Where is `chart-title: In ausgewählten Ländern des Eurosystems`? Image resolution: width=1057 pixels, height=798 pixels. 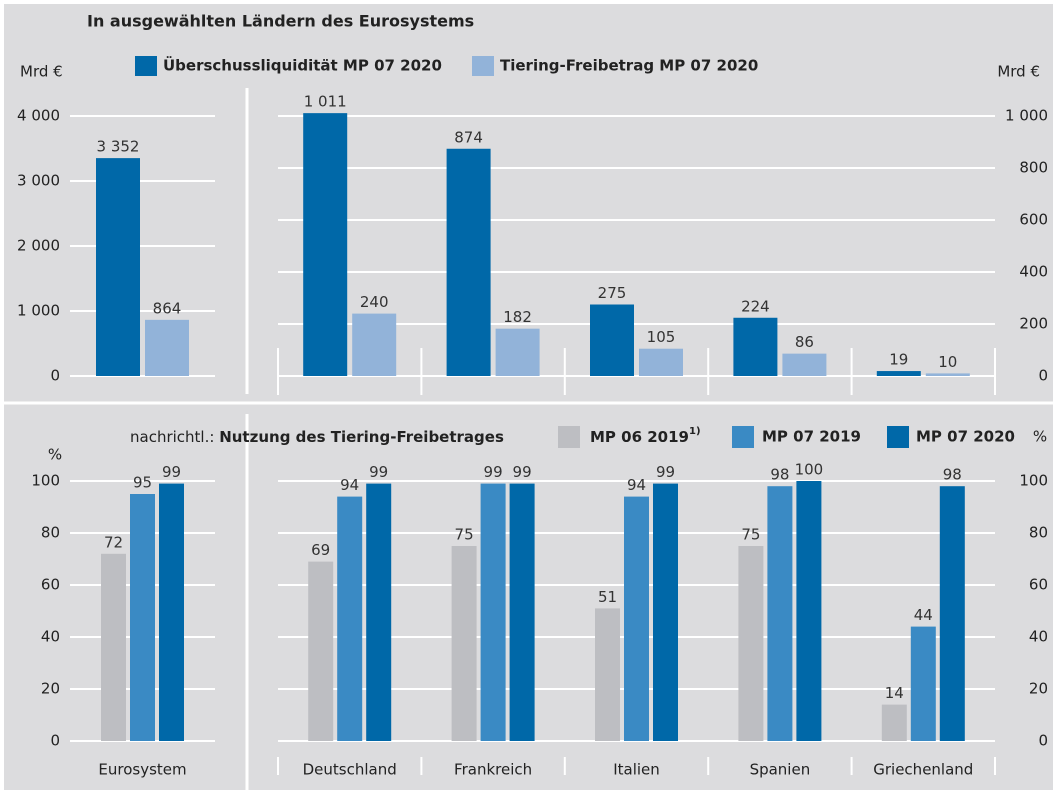 chart-title: In ausgewählten Ländern des Eurosystems is located at coordinates (280, 21).